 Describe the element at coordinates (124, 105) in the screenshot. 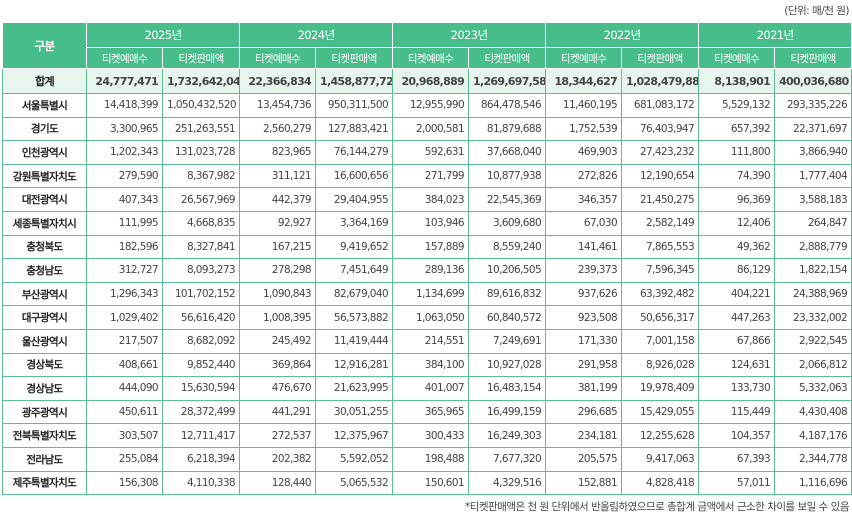

I see `table-cell: 14,418,399` at that location.